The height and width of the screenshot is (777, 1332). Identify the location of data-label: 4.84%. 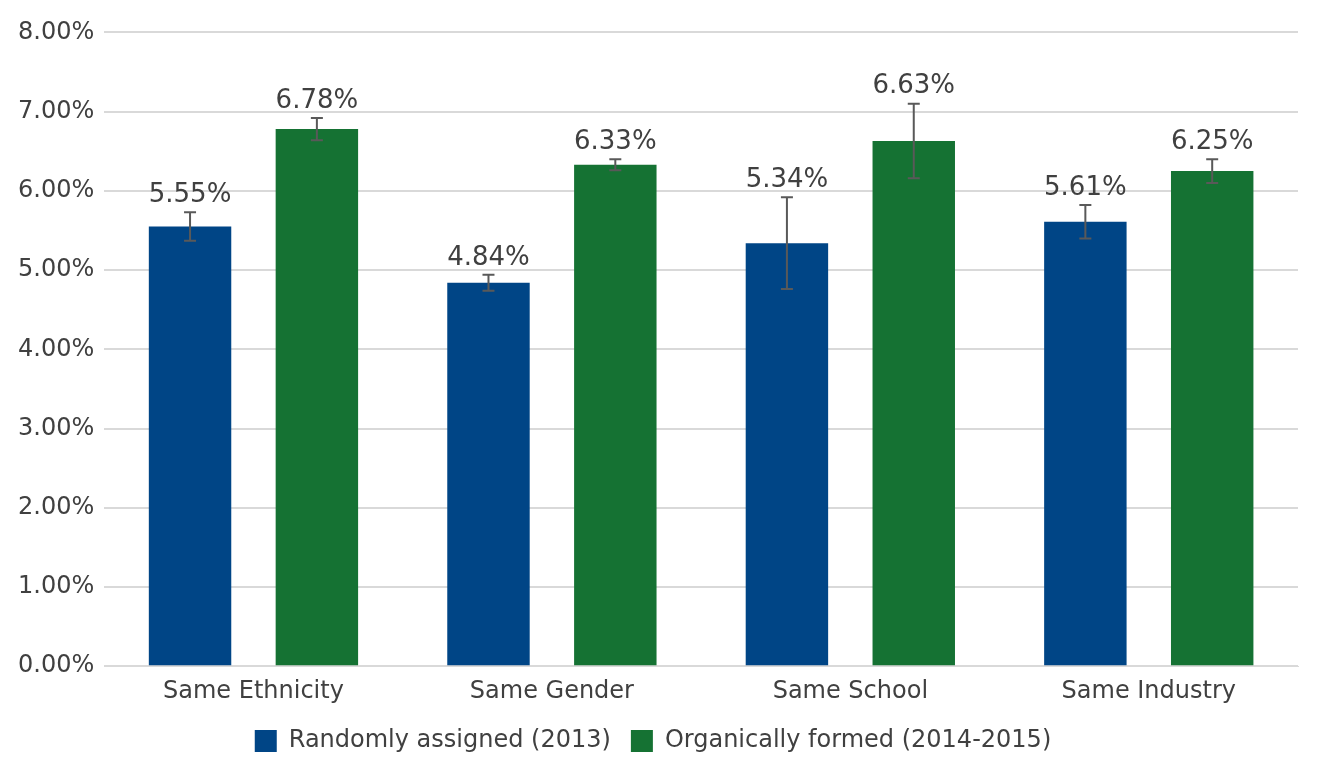
(488, 255).